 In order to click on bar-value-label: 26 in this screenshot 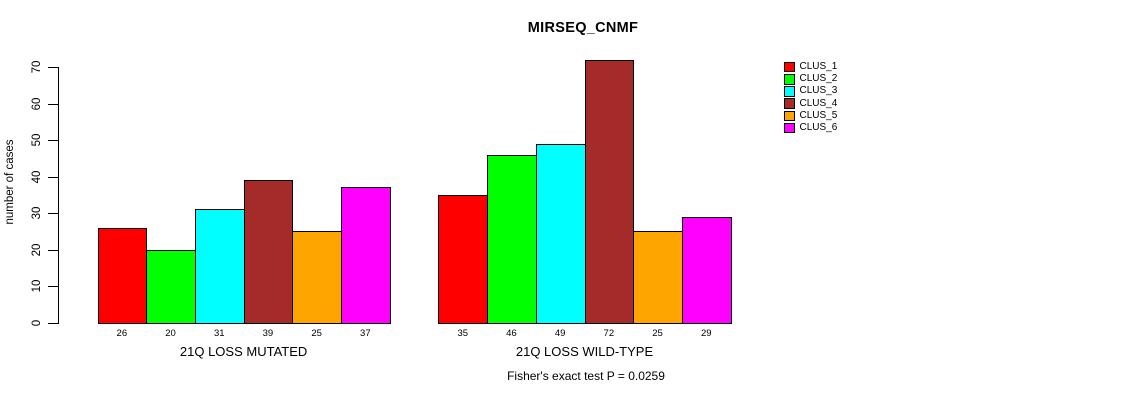, I will do `click(122, 333)`.